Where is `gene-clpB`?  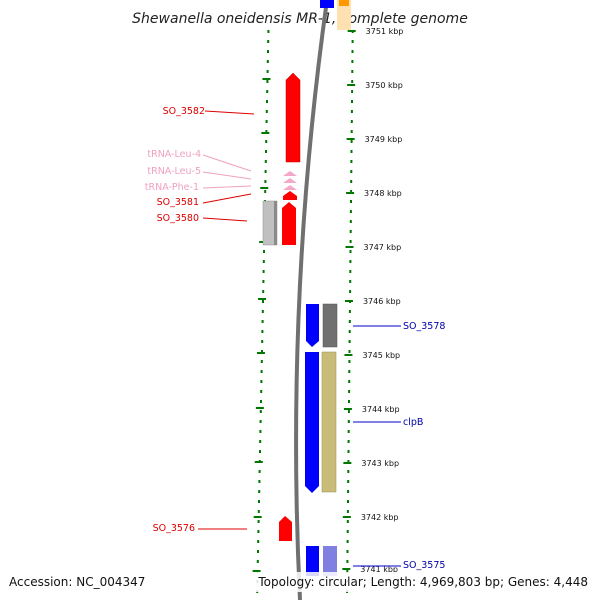
gene-clpB is located at coordinates (321, 422).